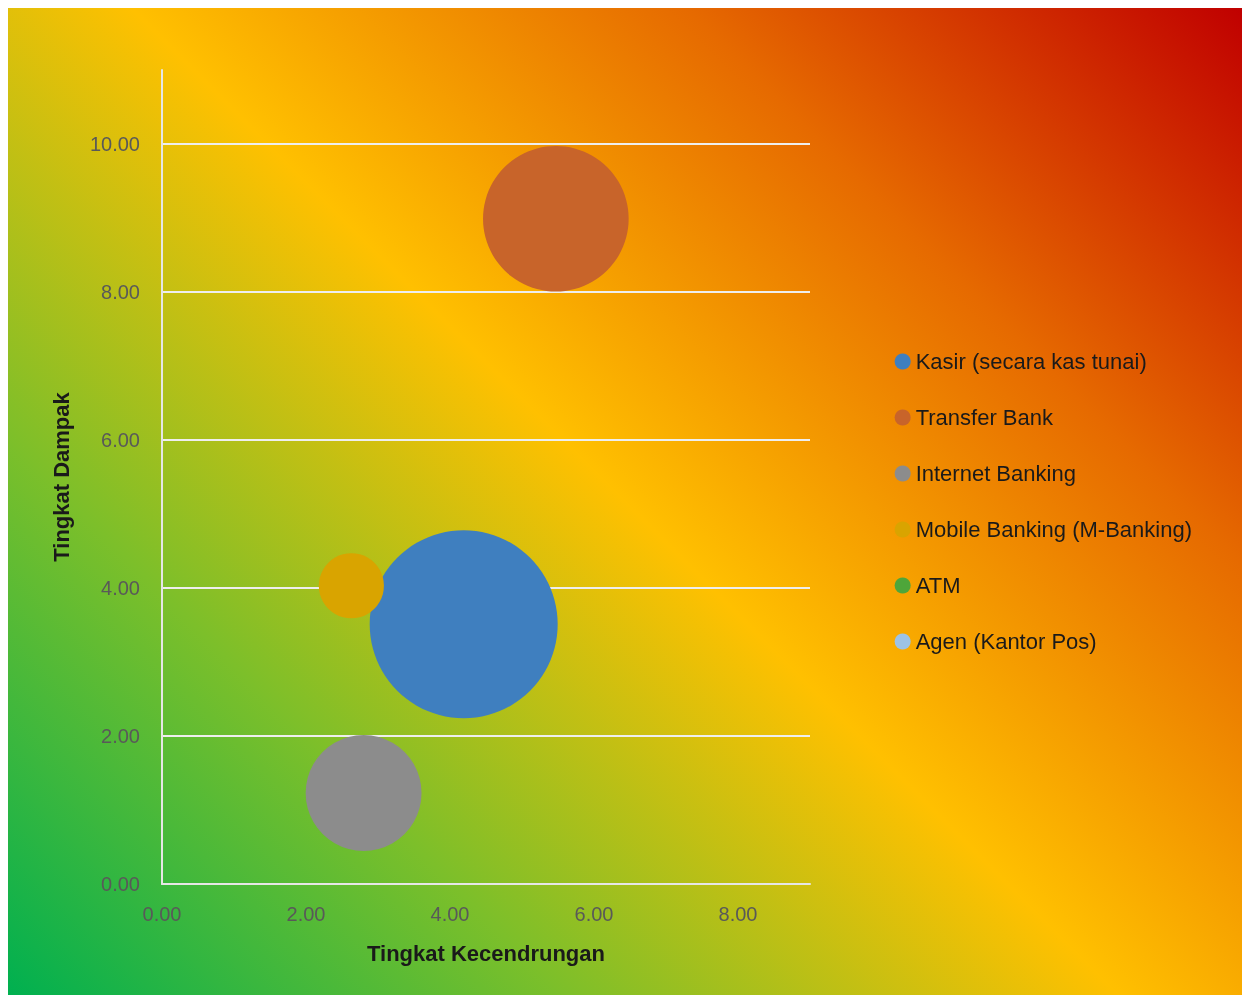 The image size is (1250, 995). What do you see at coordinates (1053, 529) in the screenshot?
I see `legend-label: Mobile Banking (M-Banking)` at bounding box center [1053, 529].